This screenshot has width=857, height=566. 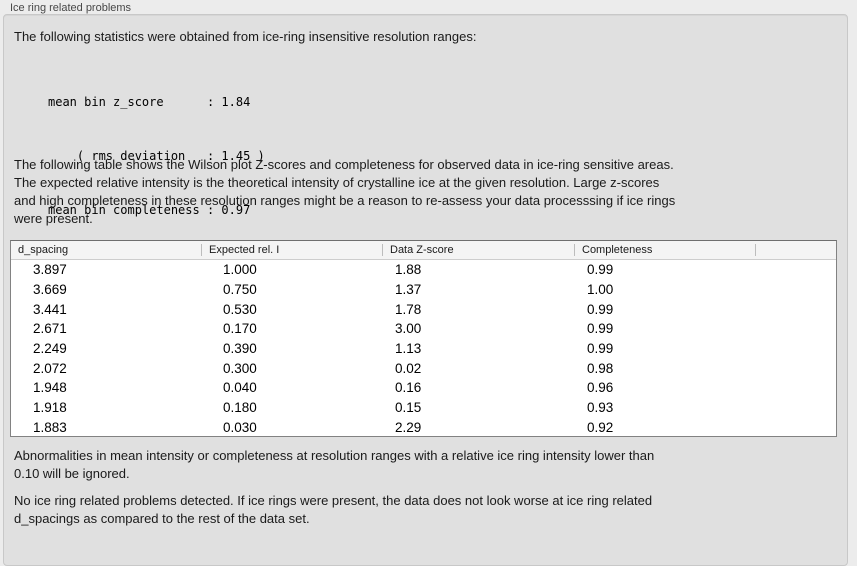 I want to click on table-cell: 2.671, so click(x=50, y=329).